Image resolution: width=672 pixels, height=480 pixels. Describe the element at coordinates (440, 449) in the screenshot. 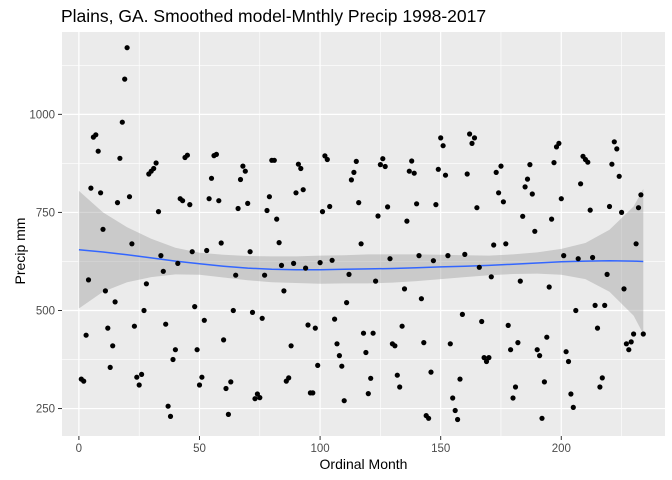

I see `x-tick-label: 150` at that location.